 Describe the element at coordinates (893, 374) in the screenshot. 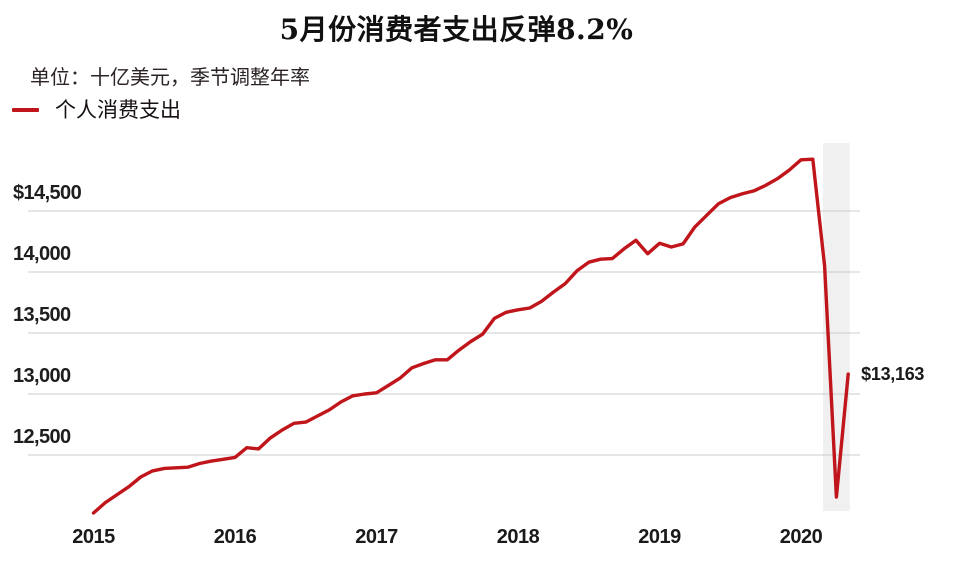

I see `last-value-label: $13,163` at that location.